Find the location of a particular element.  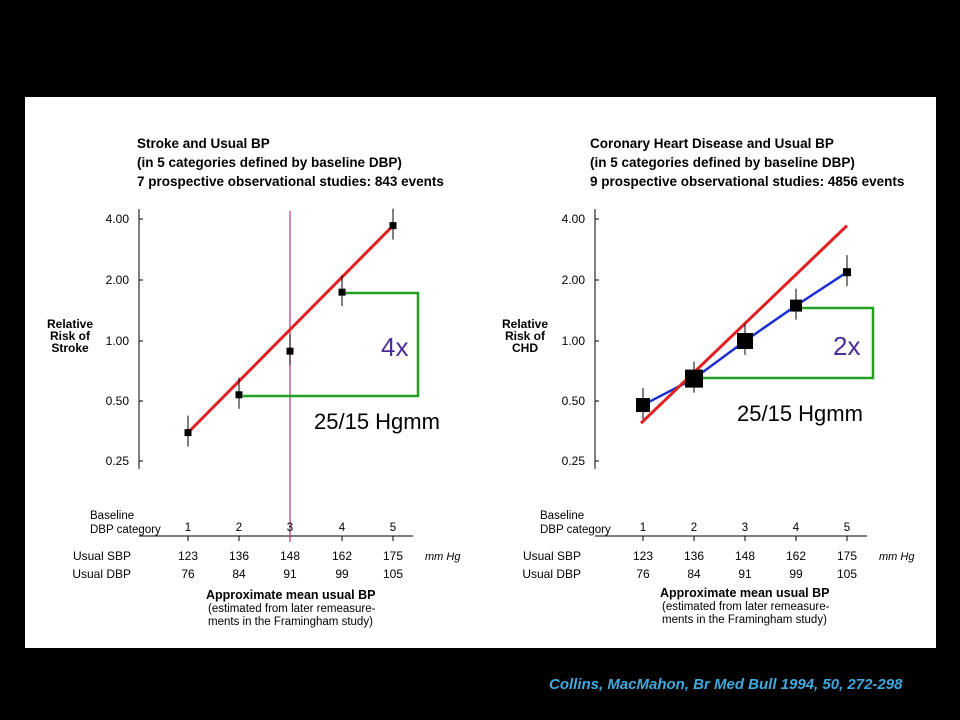

chart-title-line: Coronary Heart Disease and Usual BP is located at coordinates (712, 143).